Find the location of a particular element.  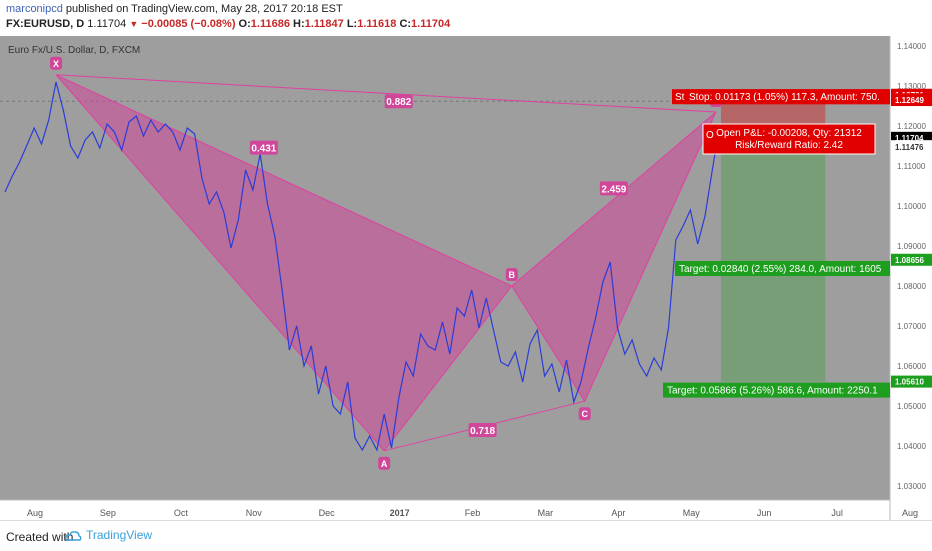

high-label: H: is located at coordinates (299, 24).